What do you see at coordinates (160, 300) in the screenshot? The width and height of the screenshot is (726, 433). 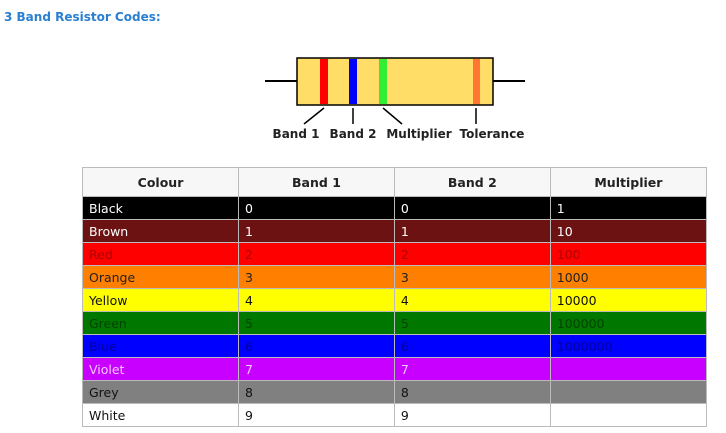 I see `table-cell: Yellow` at bounding box center [160, 300].